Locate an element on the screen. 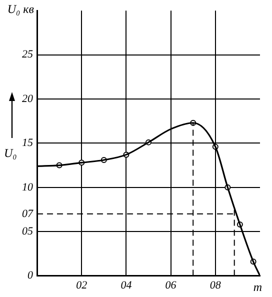  x-axis-title: m is located at coordinates (257, 287).